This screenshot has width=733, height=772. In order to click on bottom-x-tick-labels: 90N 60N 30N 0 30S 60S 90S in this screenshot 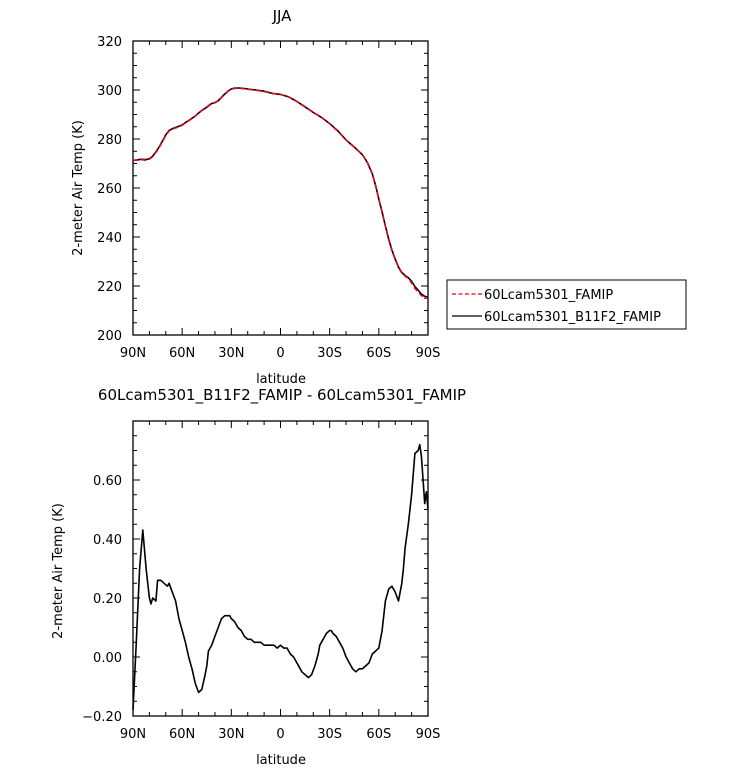, I will do `click(280, 734)`.